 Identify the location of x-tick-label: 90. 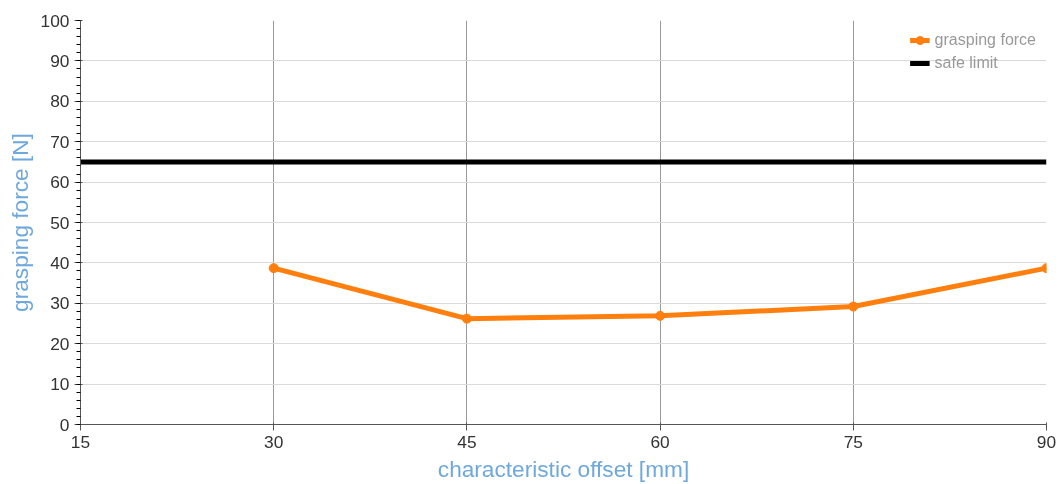
(1046, 441).